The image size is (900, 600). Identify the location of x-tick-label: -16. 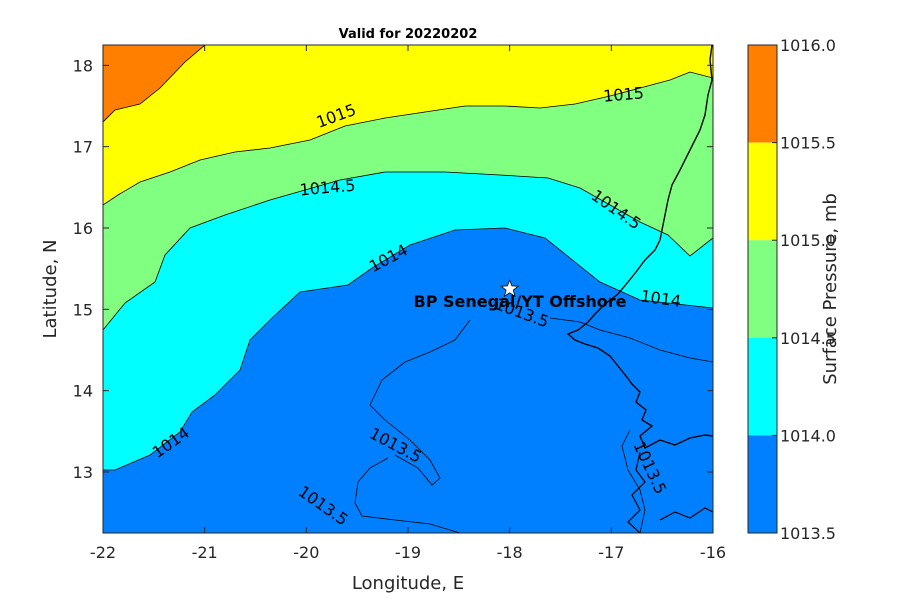
(713, 552).